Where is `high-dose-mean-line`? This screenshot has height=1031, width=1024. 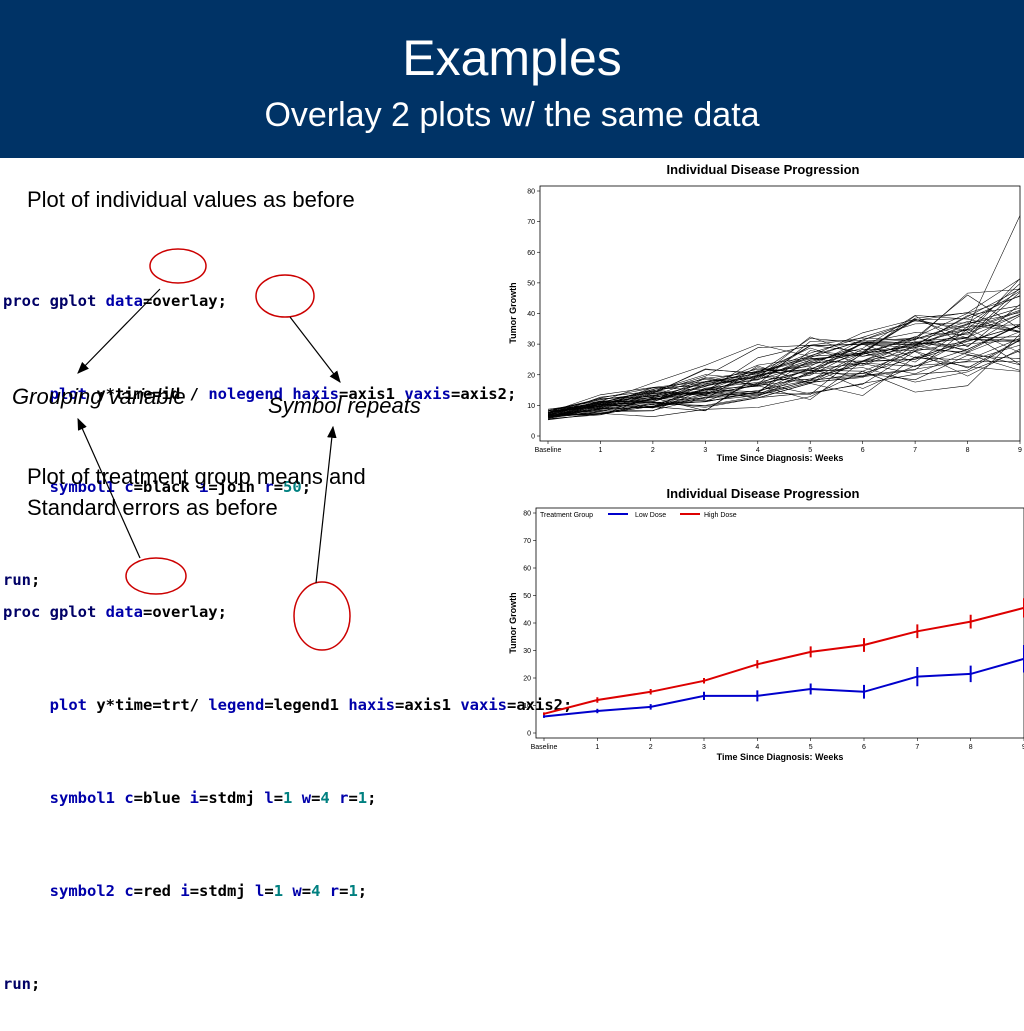 high-dose-mean-line is located at coordinates (783, 660).